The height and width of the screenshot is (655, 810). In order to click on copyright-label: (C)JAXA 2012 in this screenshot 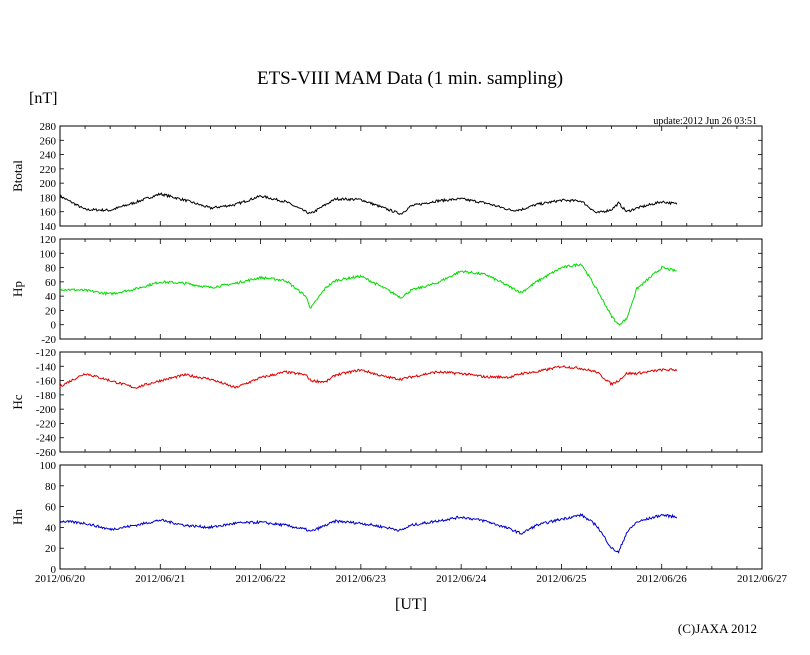, I will do `click(717, 628)`.